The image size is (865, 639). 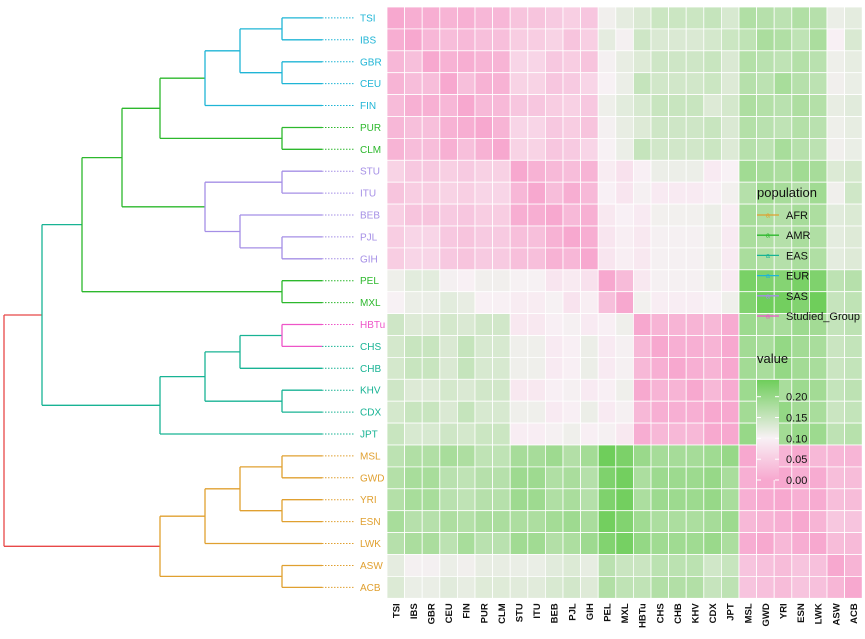 What do you see at coordinates (819, 613) in the screenshot?
I see `column-tick-label: LWK` at bounding box center [819, 613].